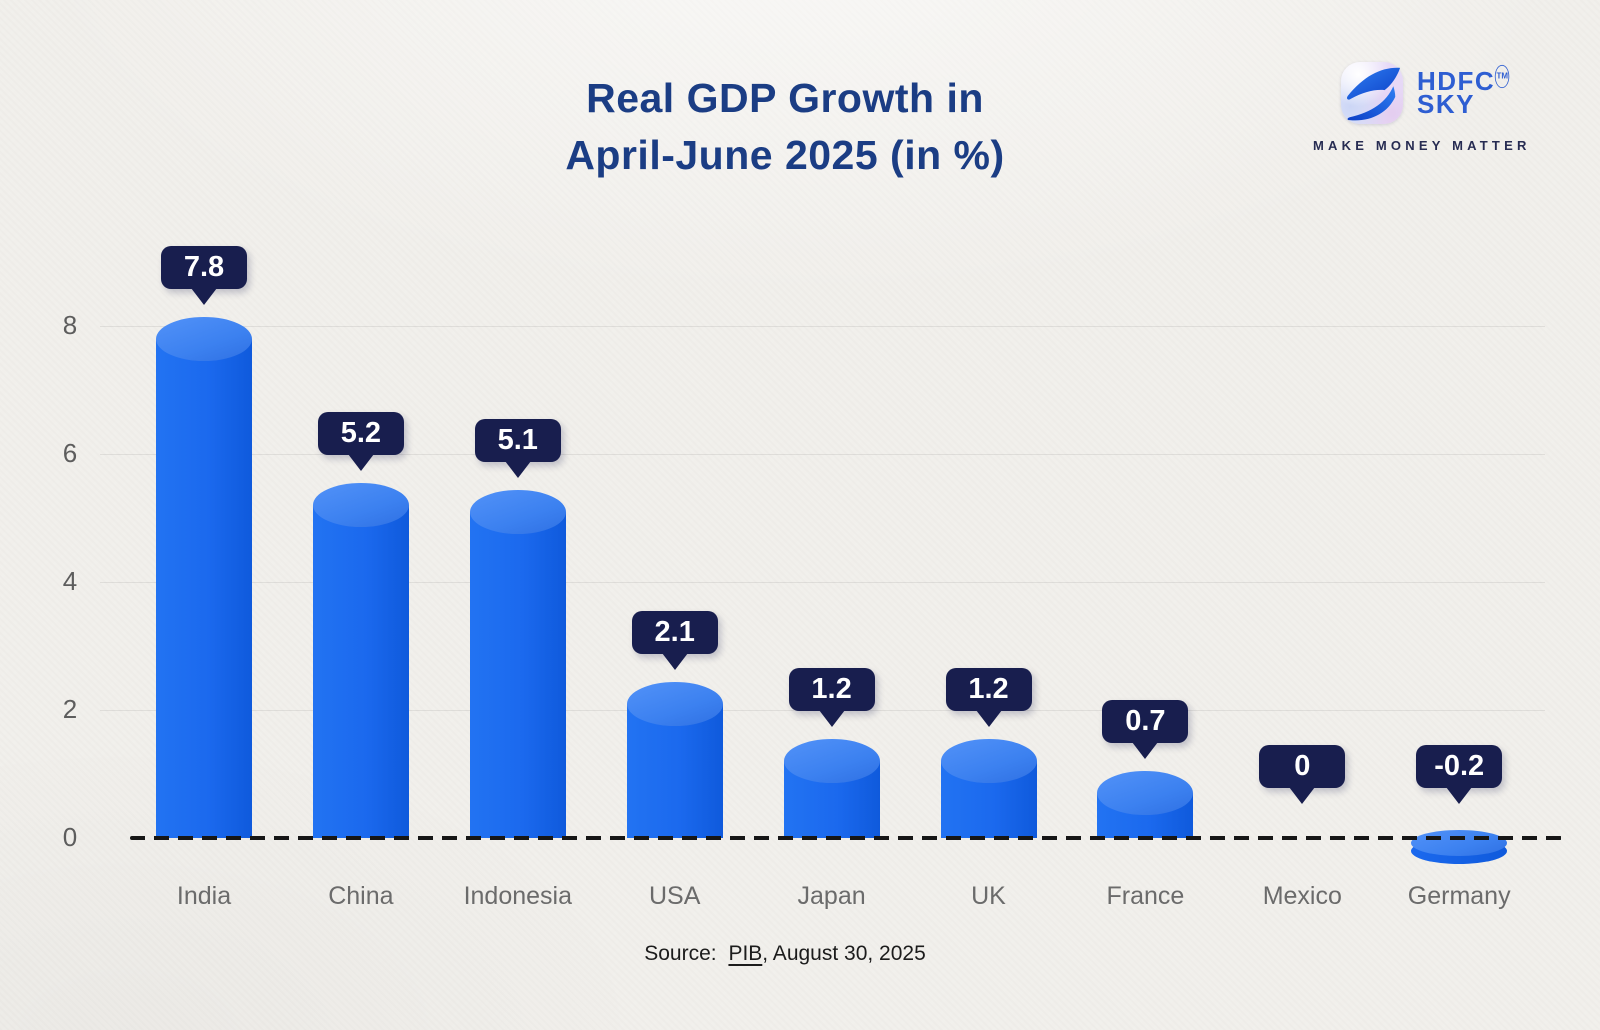 This screenshot has width=1600, height=1030. I want to click on callout-pointer-india, so click(204, 296).